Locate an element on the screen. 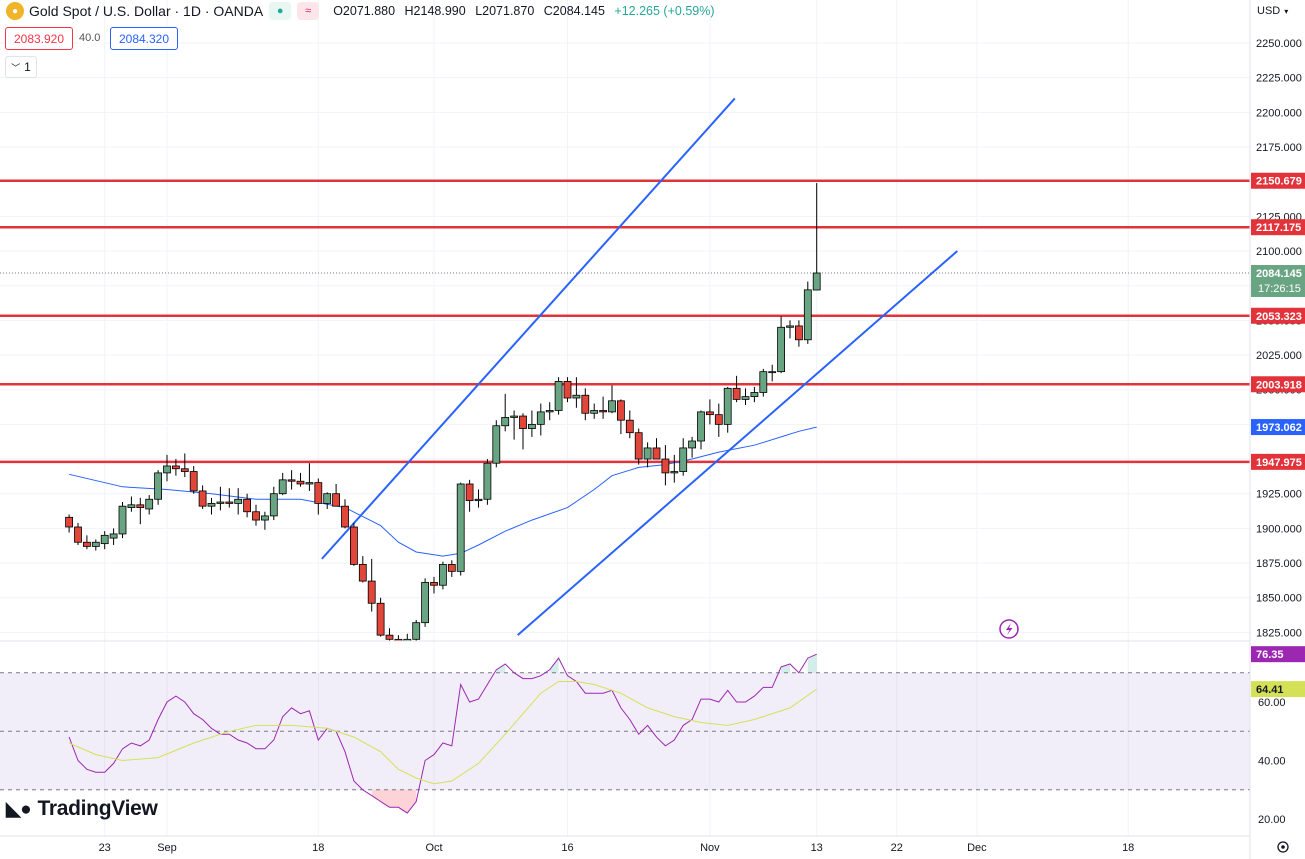  currency-selector: USD ▾ is located at coordinates (1274, 11).